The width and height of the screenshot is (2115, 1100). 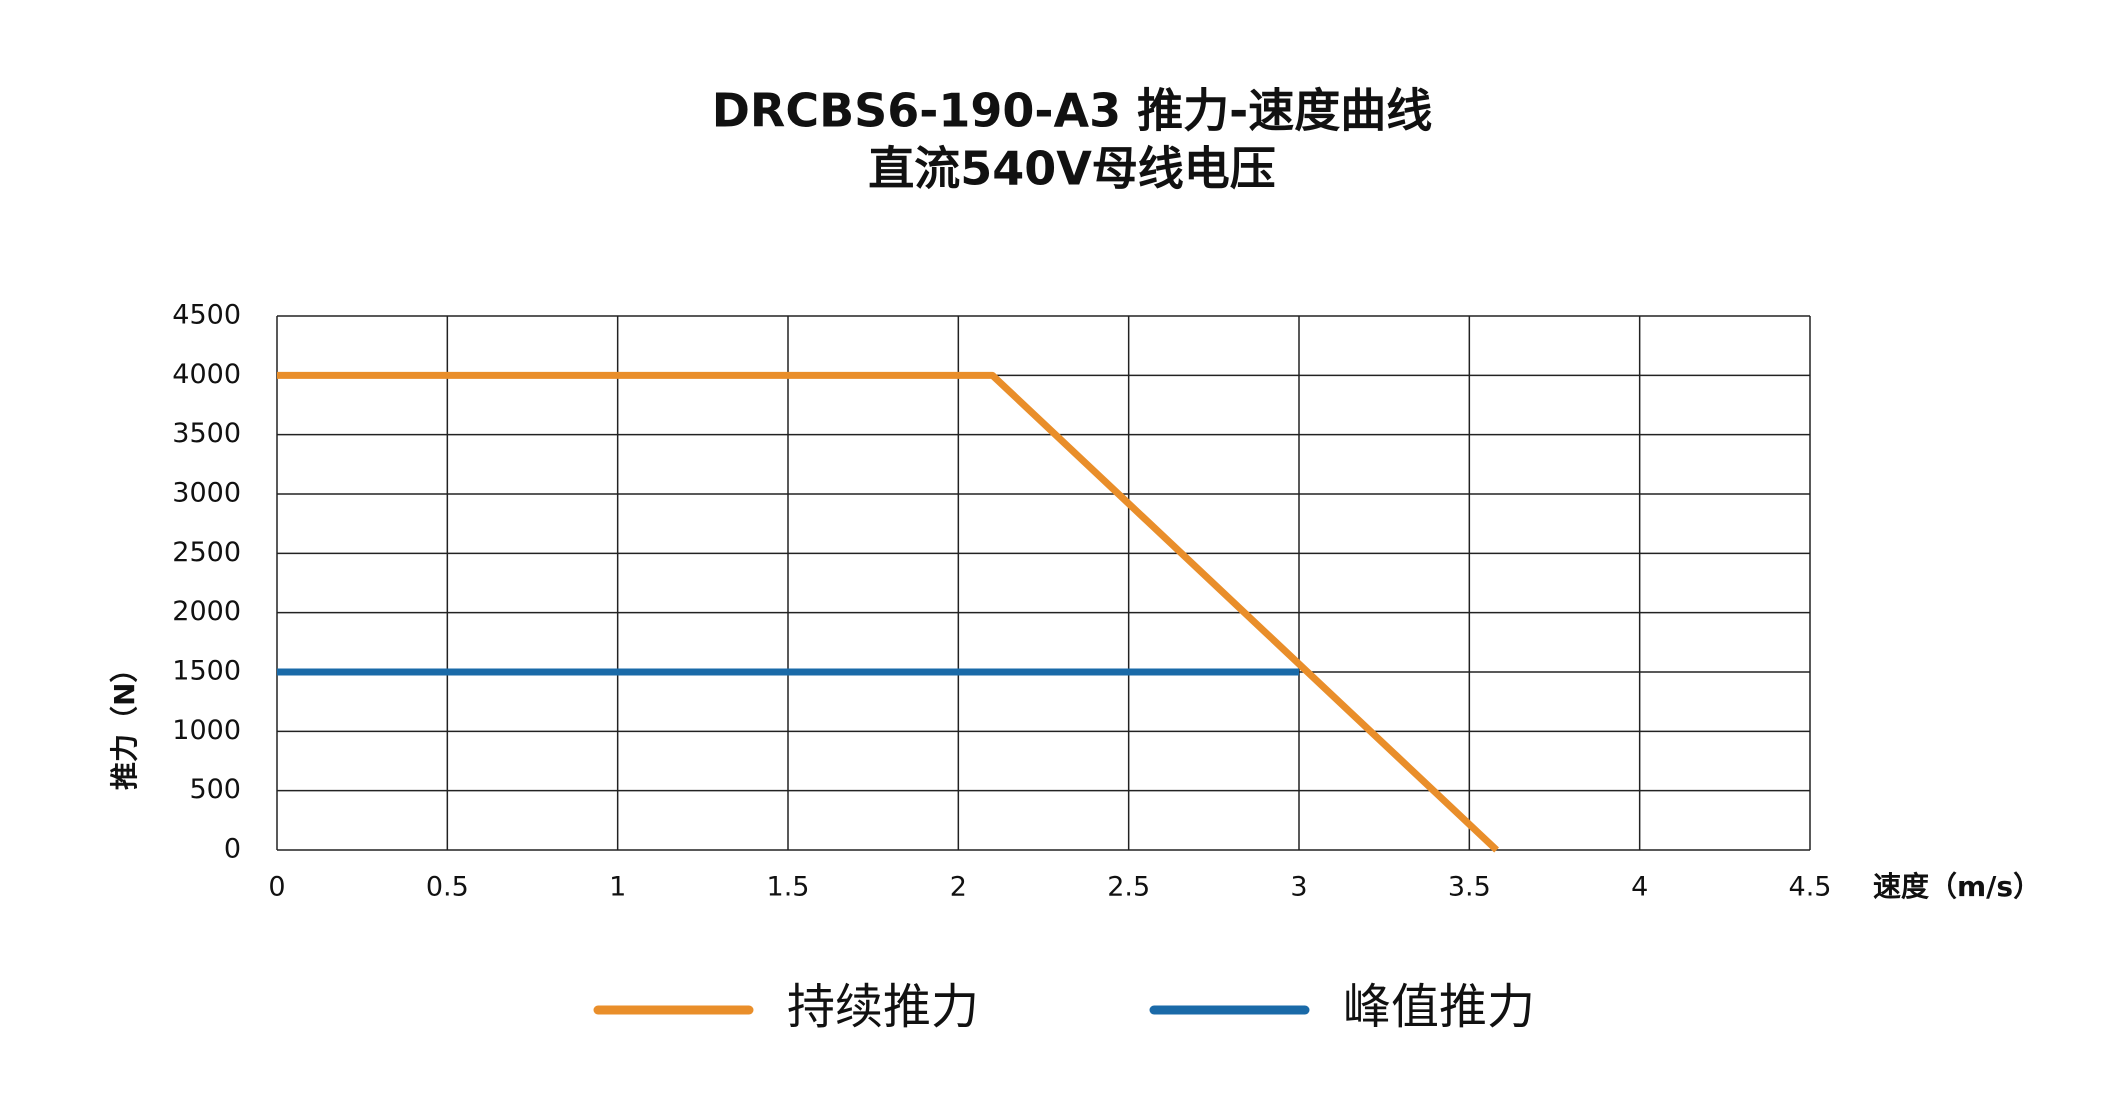 What do you see at coordinates (958, 887) in the screenshot?
I see `x-tick-label: 2` at bounding box center [958, 887].